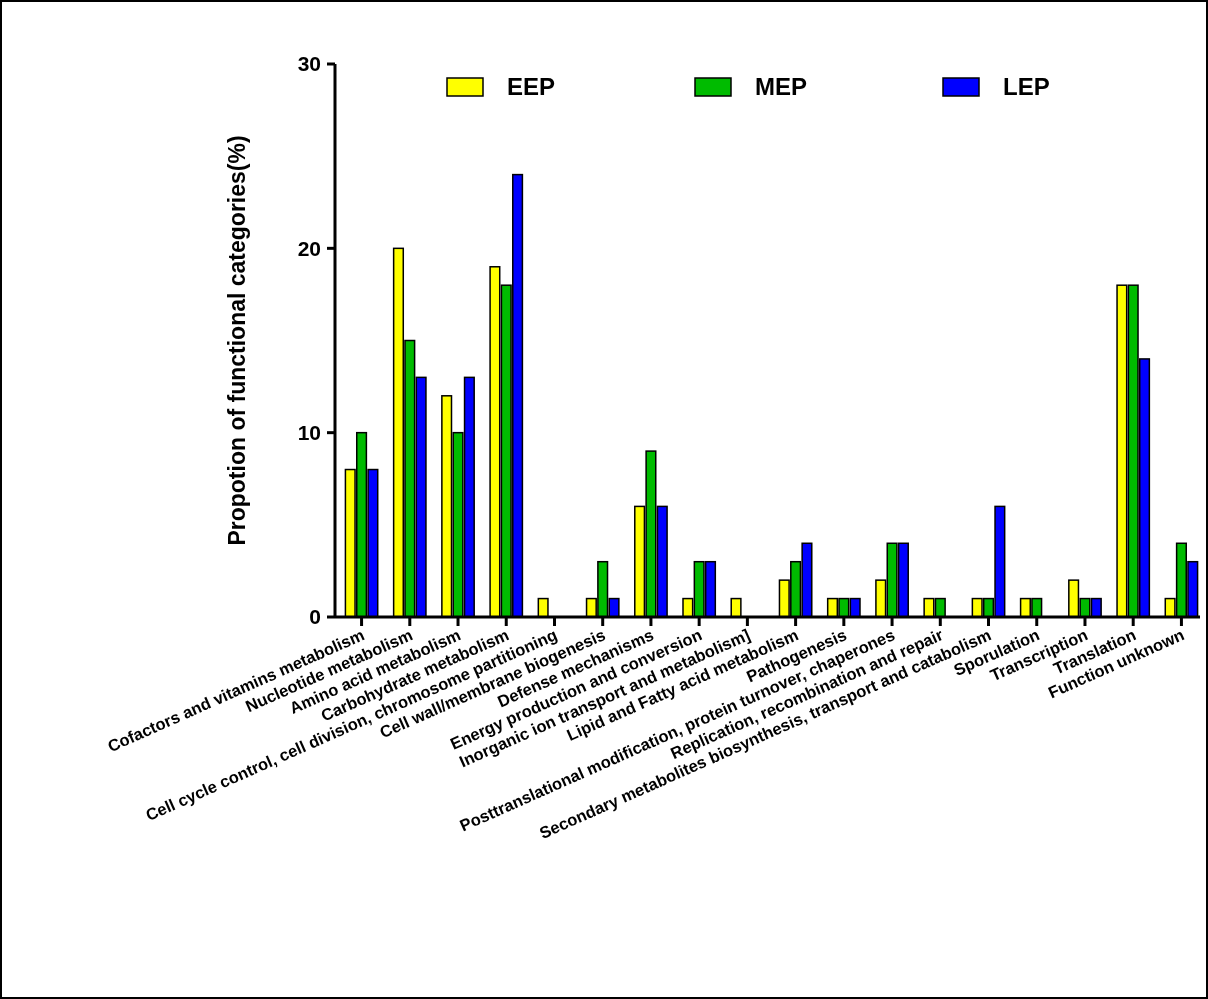 This screenshot has width=1208, height=999. Describe the element at coordinates (309, 64) in the screenshot. I see `y-tick-label: 30` at that location.